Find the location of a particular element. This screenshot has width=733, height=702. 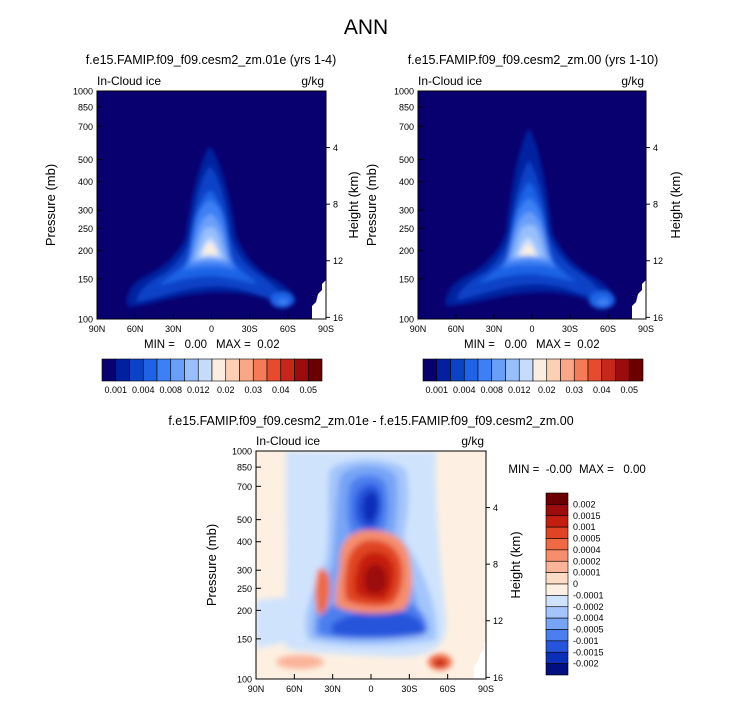

colorbar-label: 0.0002 is located at coordinates (587, 561).